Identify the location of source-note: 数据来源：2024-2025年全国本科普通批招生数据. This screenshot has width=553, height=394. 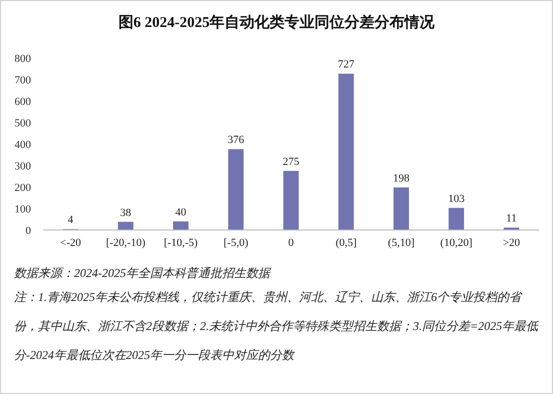
(143, 273).